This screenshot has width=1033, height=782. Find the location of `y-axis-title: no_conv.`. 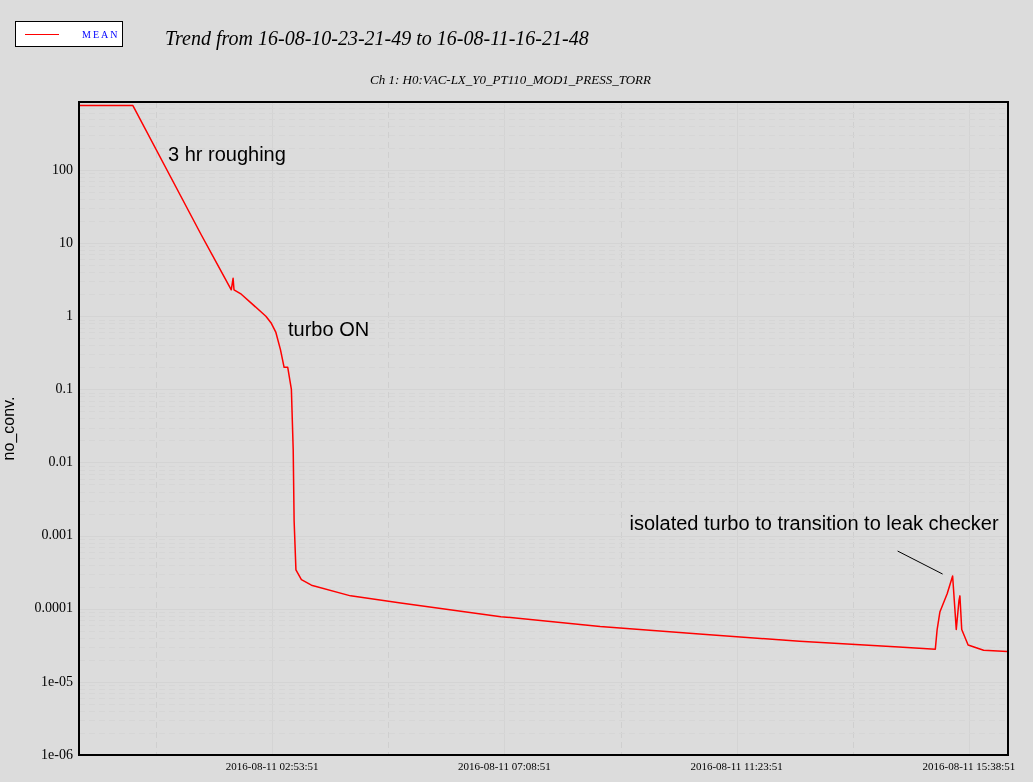

y-axis-title: no_conv. is located at coordinates (9, 428).